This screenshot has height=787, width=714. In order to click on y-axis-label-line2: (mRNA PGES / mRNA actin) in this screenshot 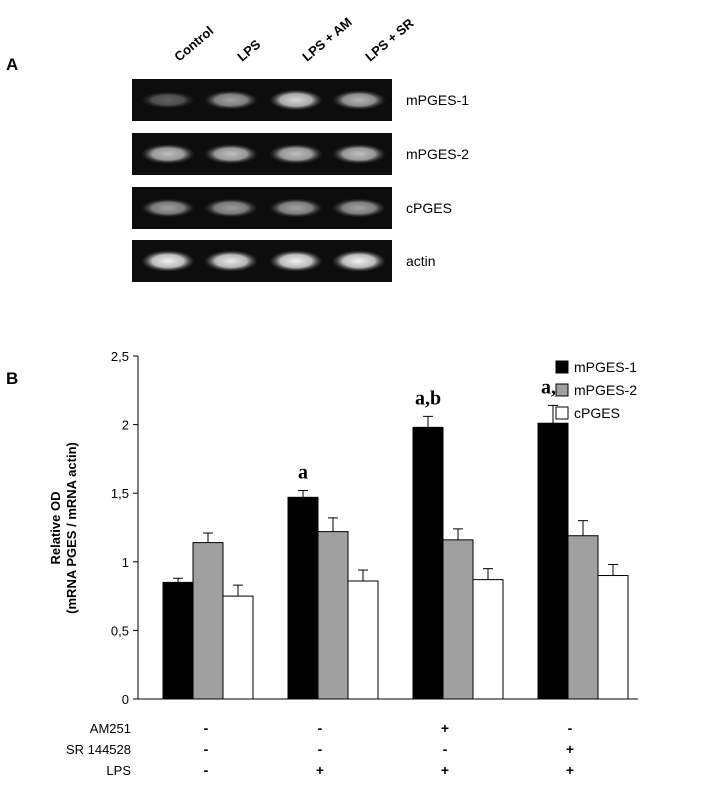, I will do `click(71, 528)`.